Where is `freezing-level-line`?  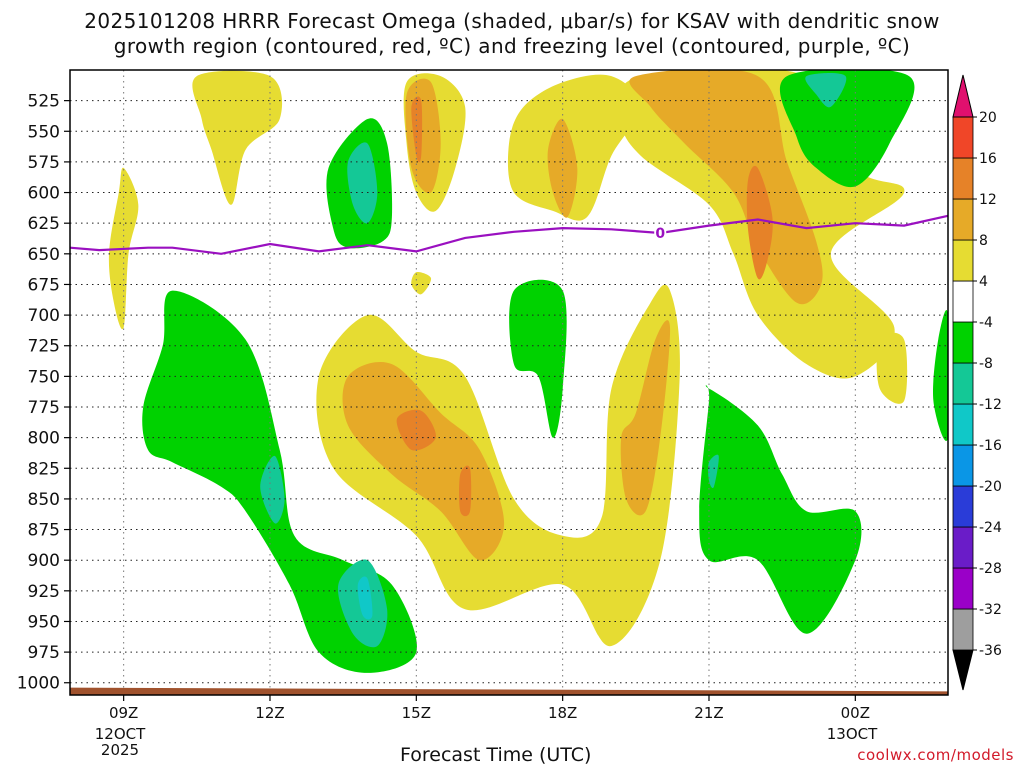 freezing-level-line is located at coordinates (509, 234).